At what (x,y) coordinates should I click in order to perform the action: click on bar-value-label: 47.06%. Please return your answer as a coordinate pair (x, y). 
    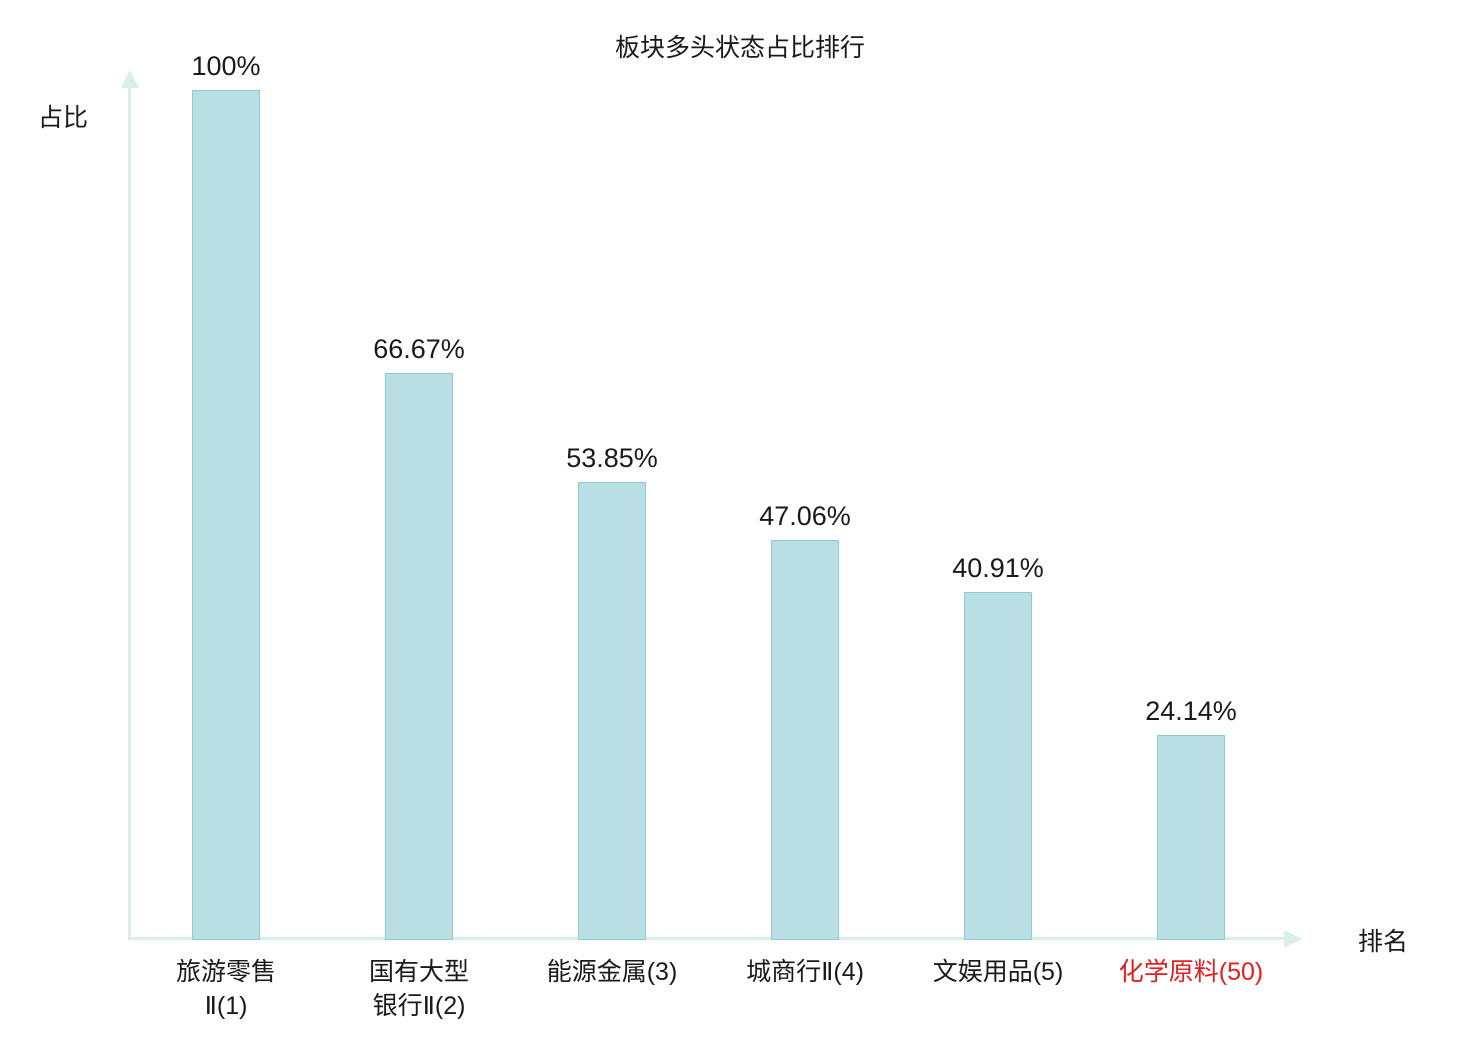
    Looking at the image, I should click on (805, 516).